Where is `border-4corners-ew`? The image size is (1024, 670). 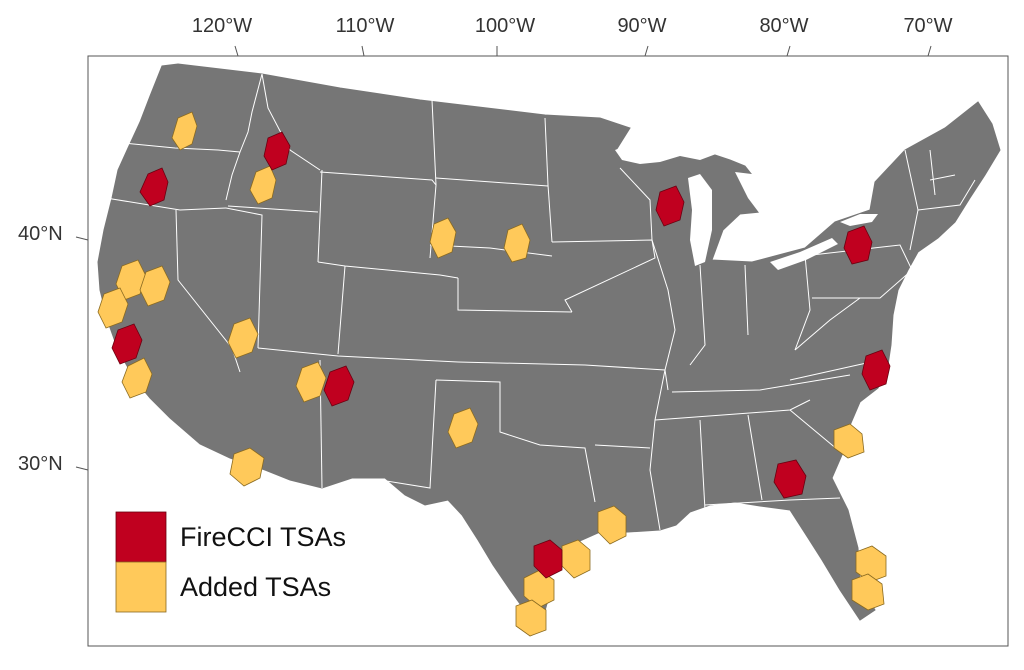
border-4corners-ew is located at coordinates (358, 355).